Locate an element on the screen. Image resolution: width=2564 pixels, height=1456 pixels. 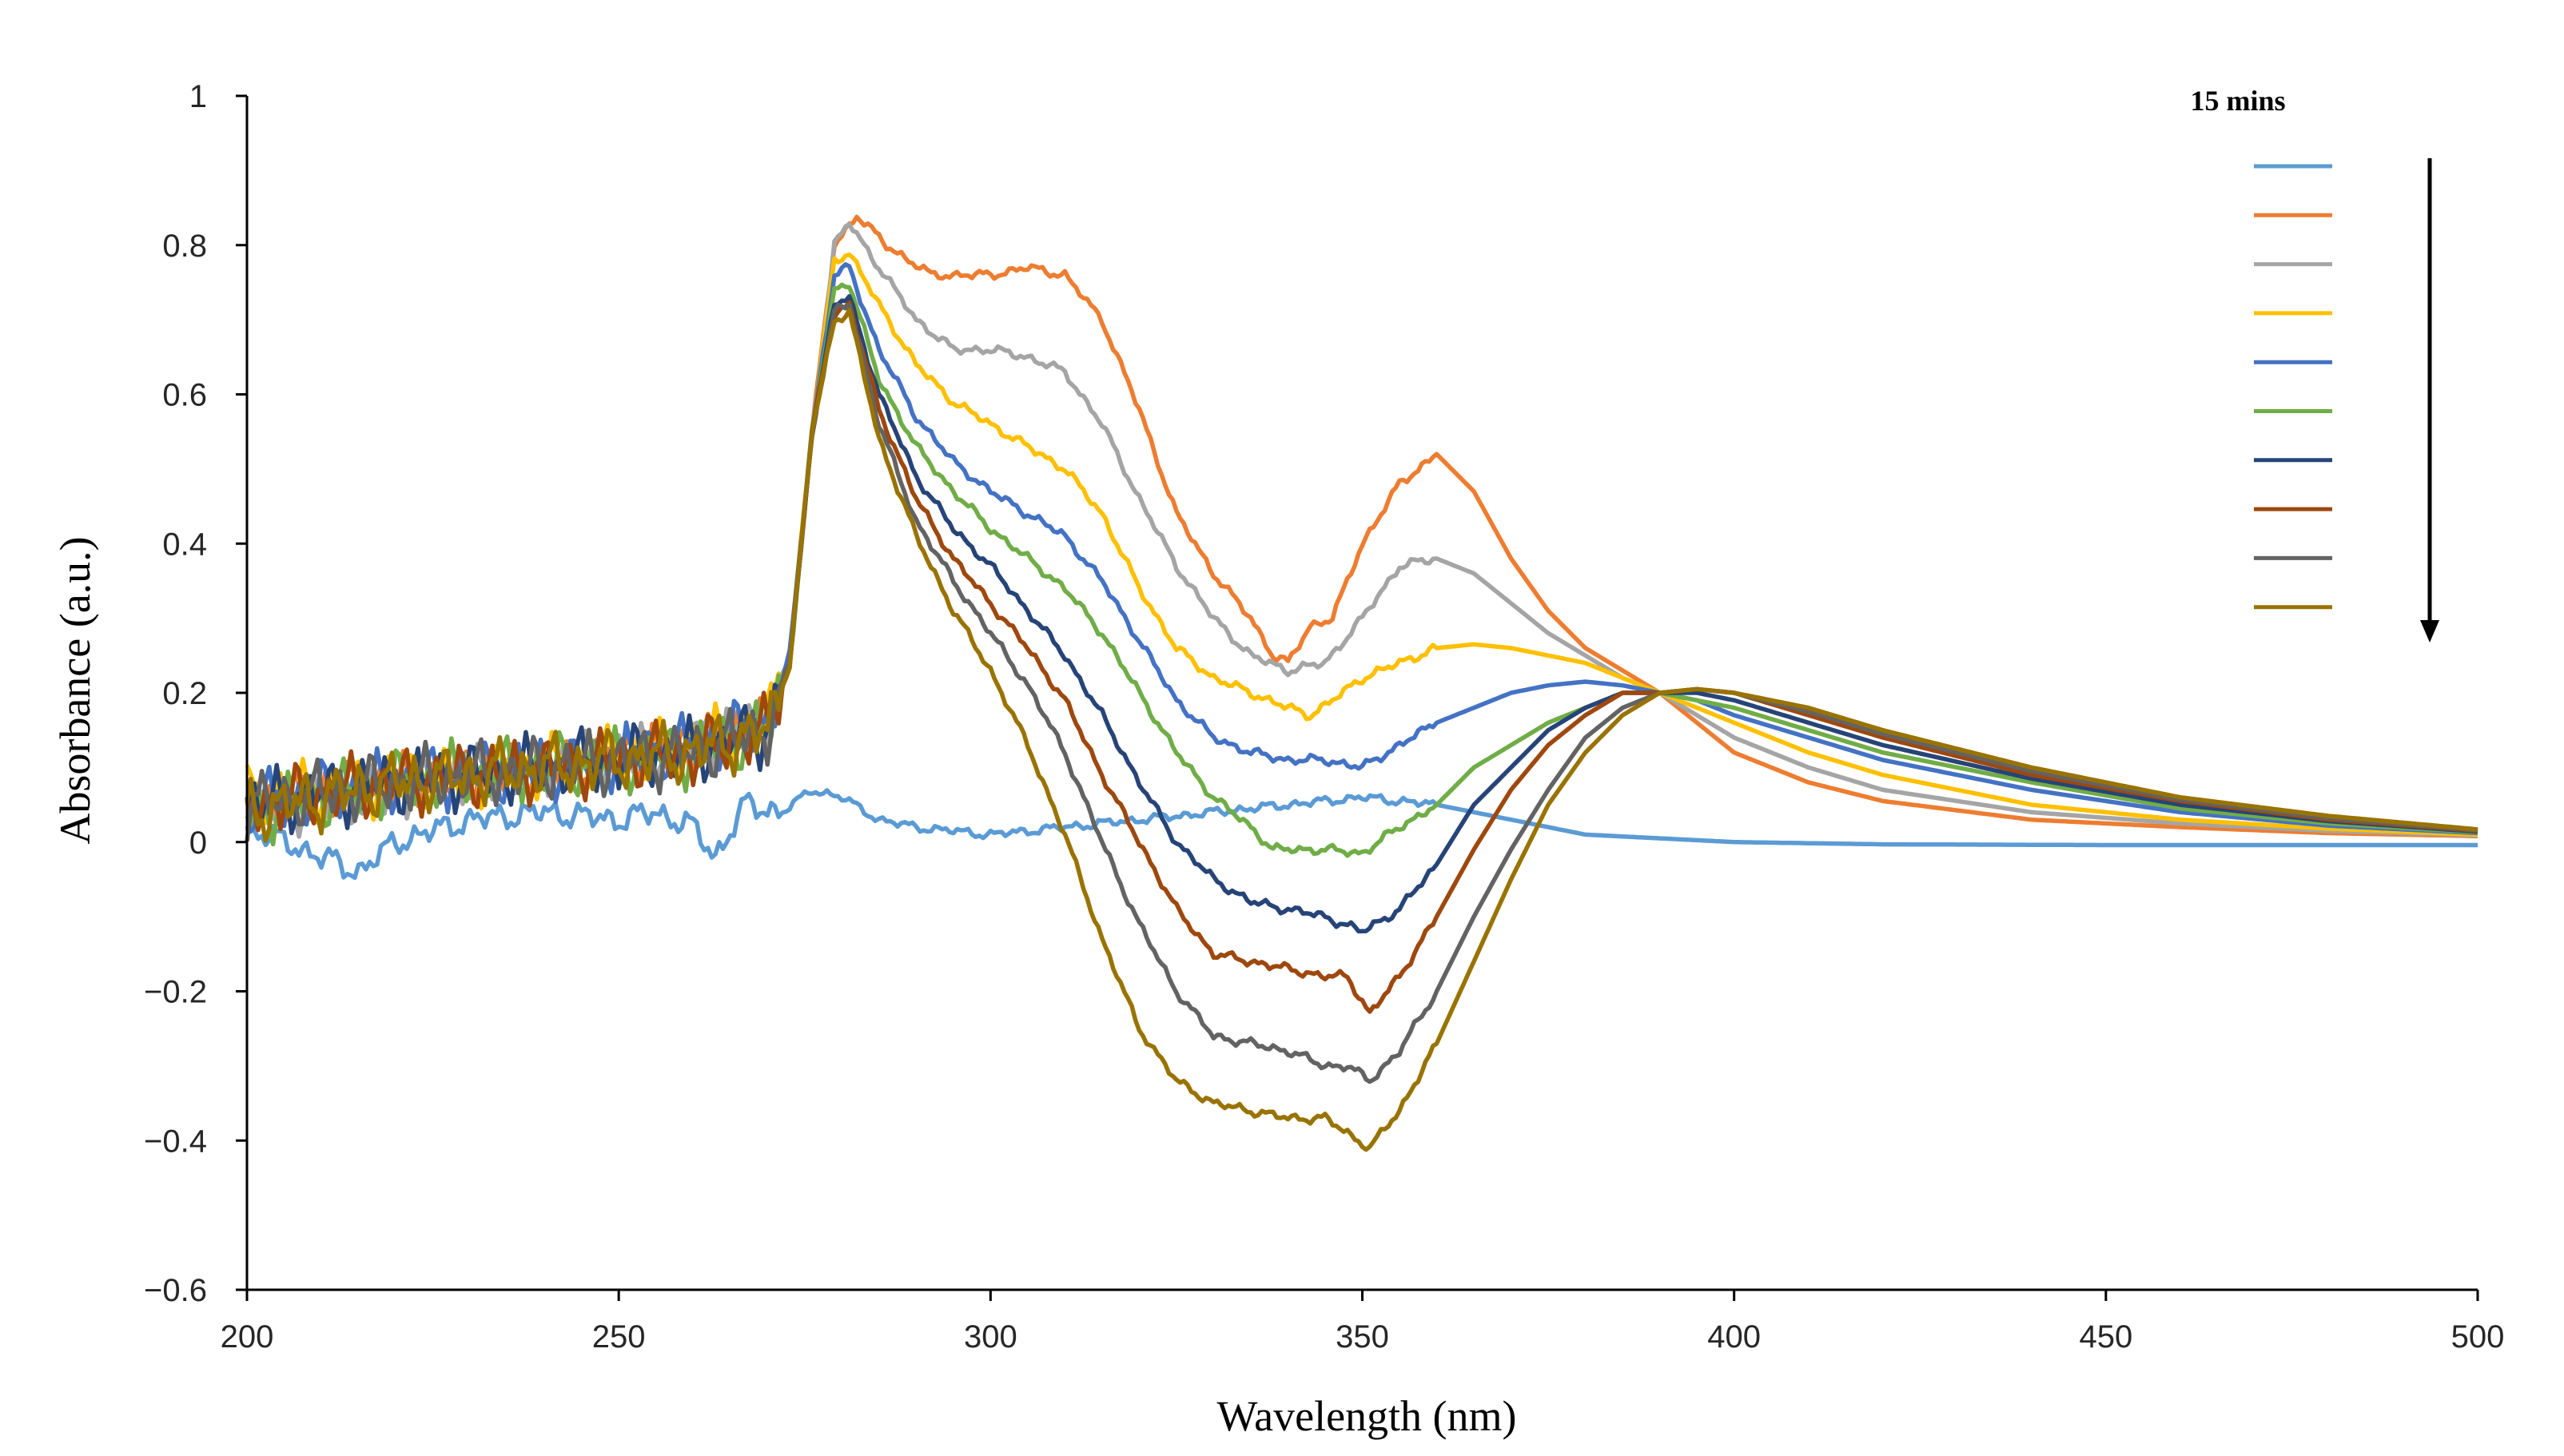
y-tick-label: −0.2 is located at coordinates (175, 992).